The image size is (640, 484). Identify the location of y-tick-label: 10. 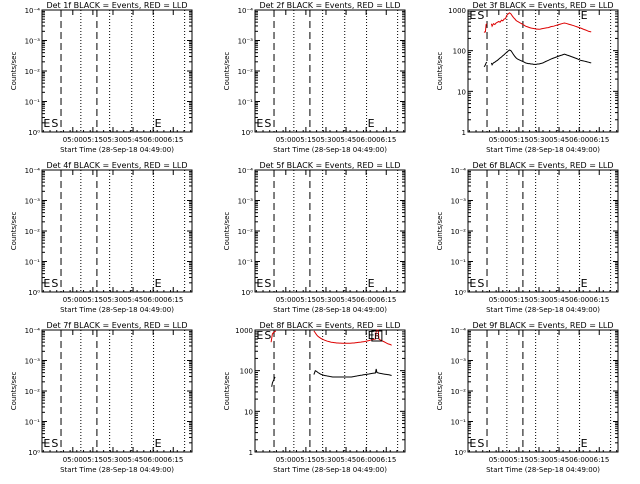
(461, 92).